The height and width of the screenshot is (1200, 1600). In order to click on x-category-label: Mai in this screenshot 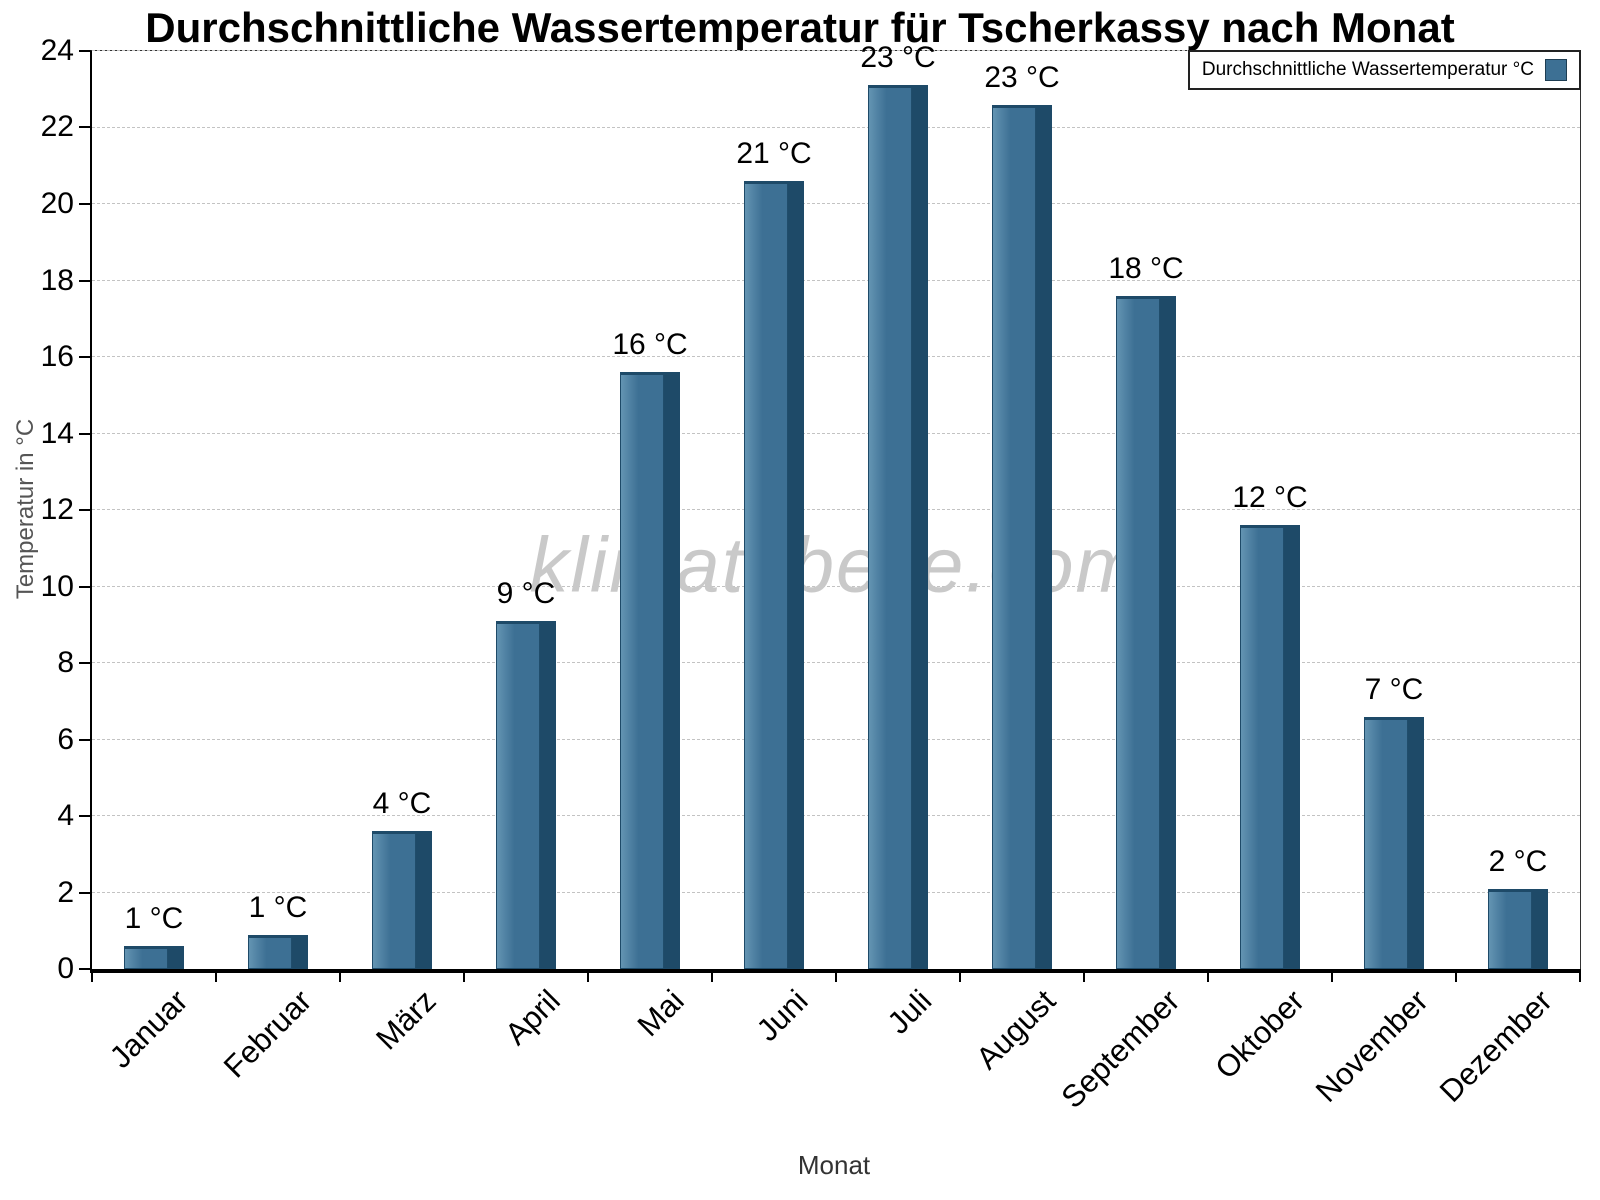, I will do `click(660, 1013)`.